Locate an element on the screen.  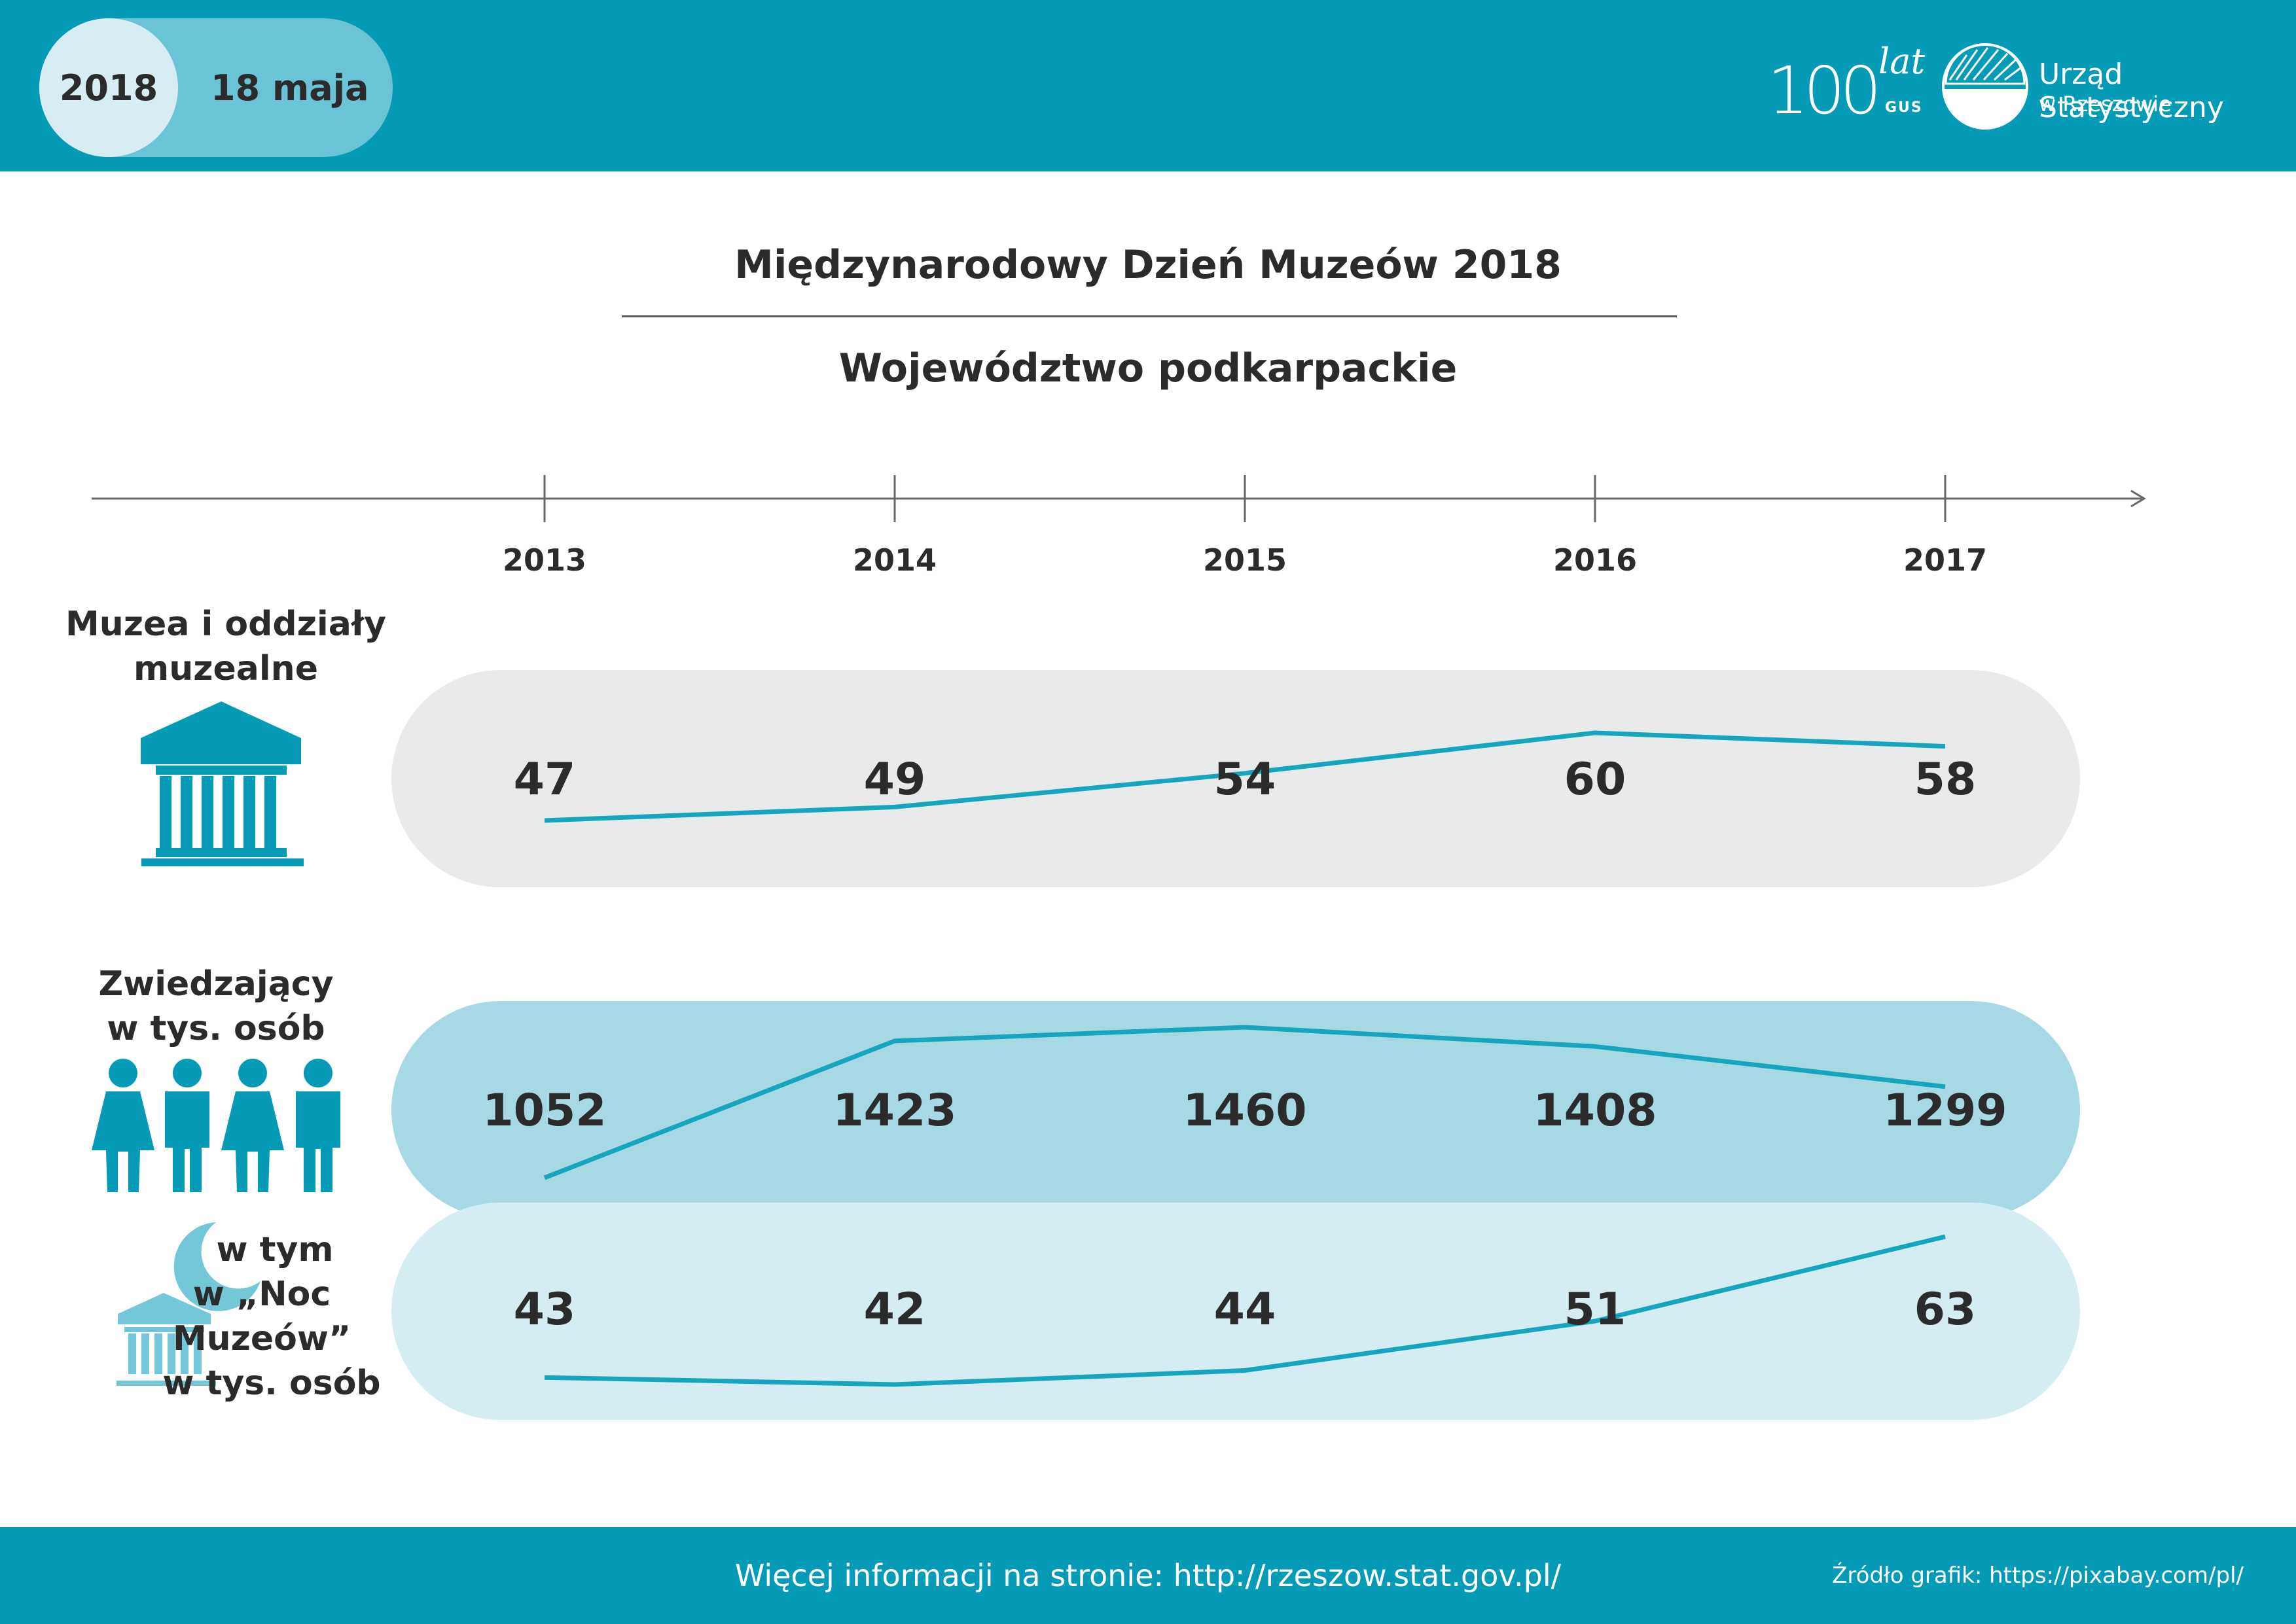
row-label-line: Zwiedzający is located at coordinates (216, 984).